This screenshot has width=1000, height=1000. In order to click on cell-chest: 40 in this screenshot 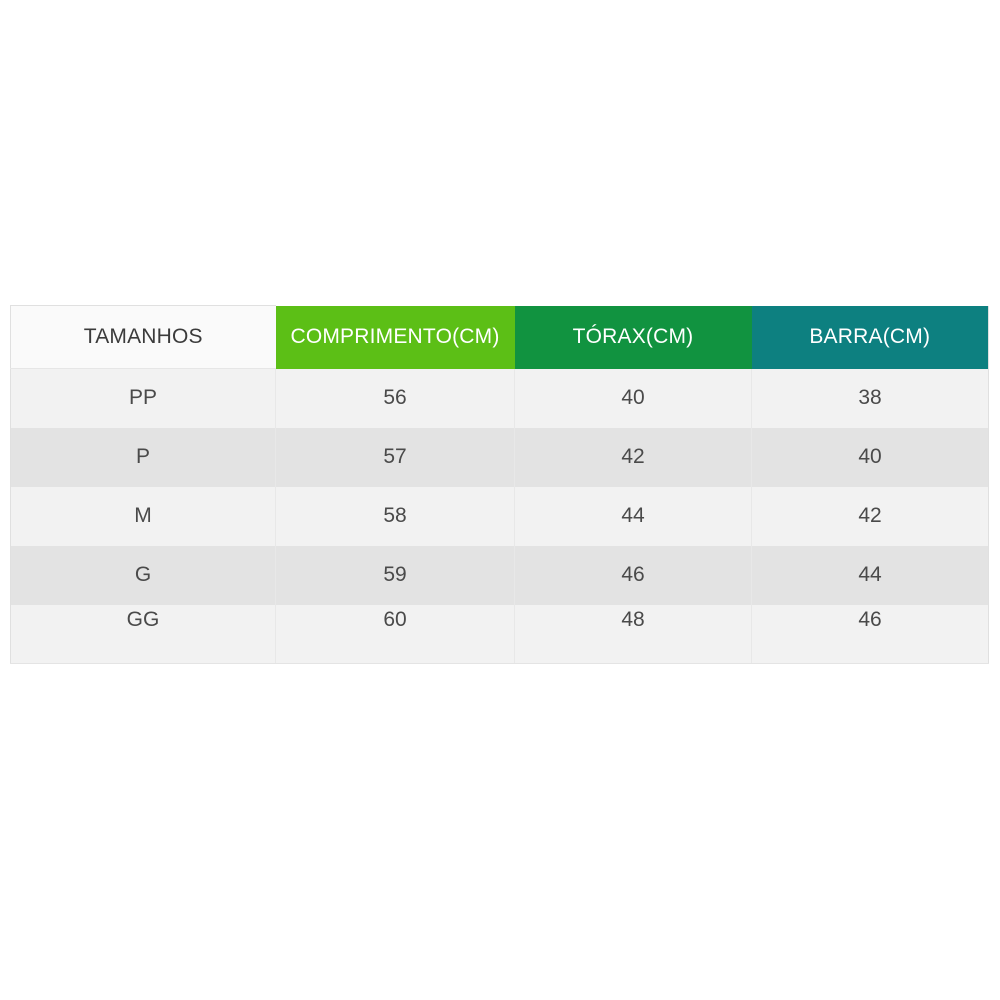, I will do `click(633, 398)`.